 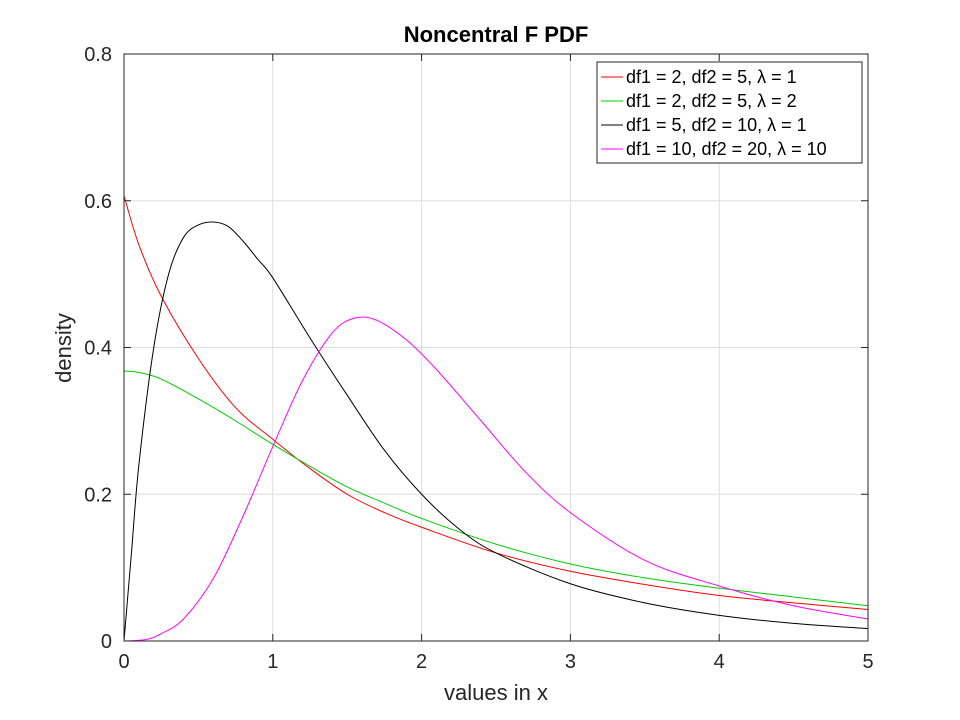 I want to click on legend-label-2: df1 = 5, df2 = 10, λ = 1, so click(x=716, y=125).